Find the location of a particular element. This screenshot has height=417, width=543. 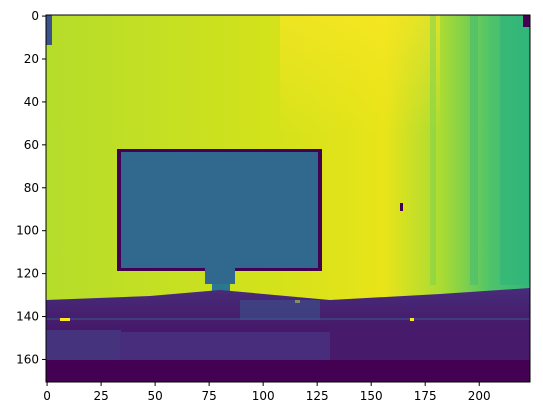

y-tick-label: 80 is located at coordinates (31, 188).